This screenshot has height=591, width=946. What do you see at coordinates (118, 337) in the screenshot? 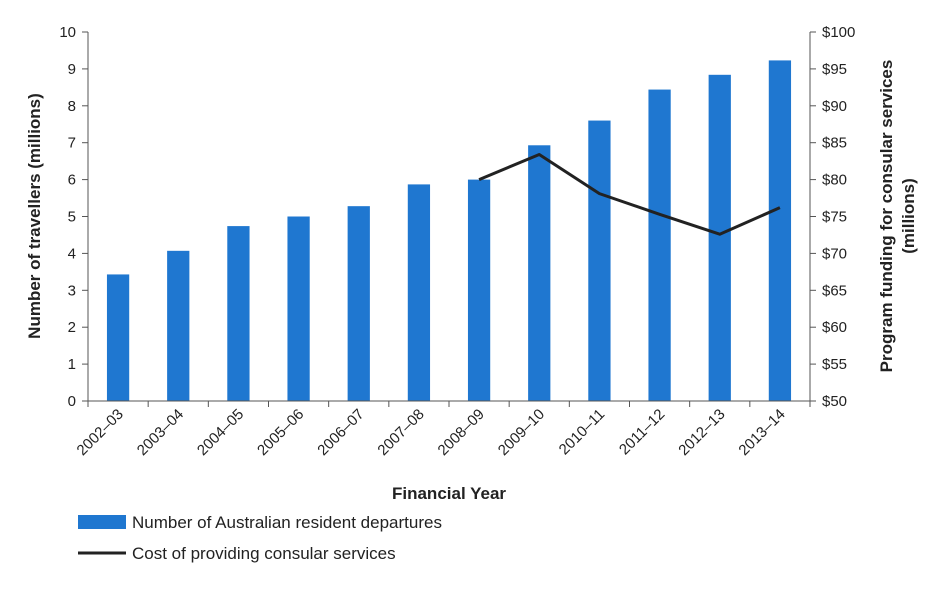
I see `bar-2002–03` at bounding box center [118, 337].